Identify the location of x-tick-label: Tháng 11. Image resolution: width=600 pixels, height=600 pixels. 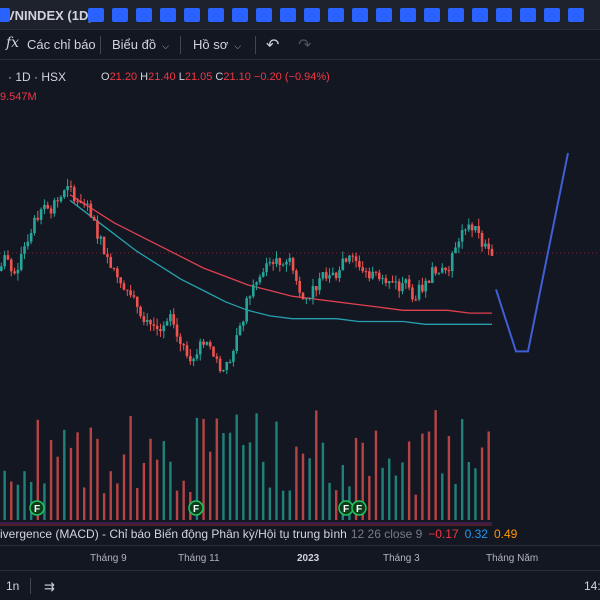
(199, 558).